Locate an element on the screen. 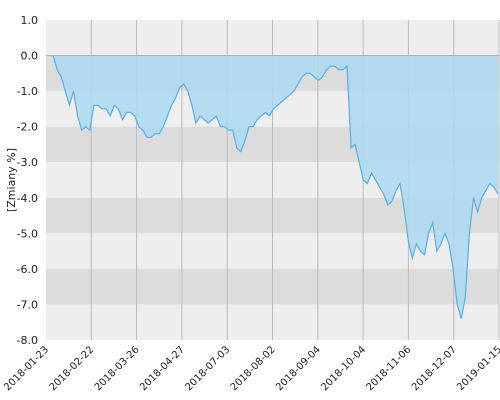 The width and height of the screenshot is (500, 400). x-tick-label: 2018-08-02 is located at coordinates (253, 368).